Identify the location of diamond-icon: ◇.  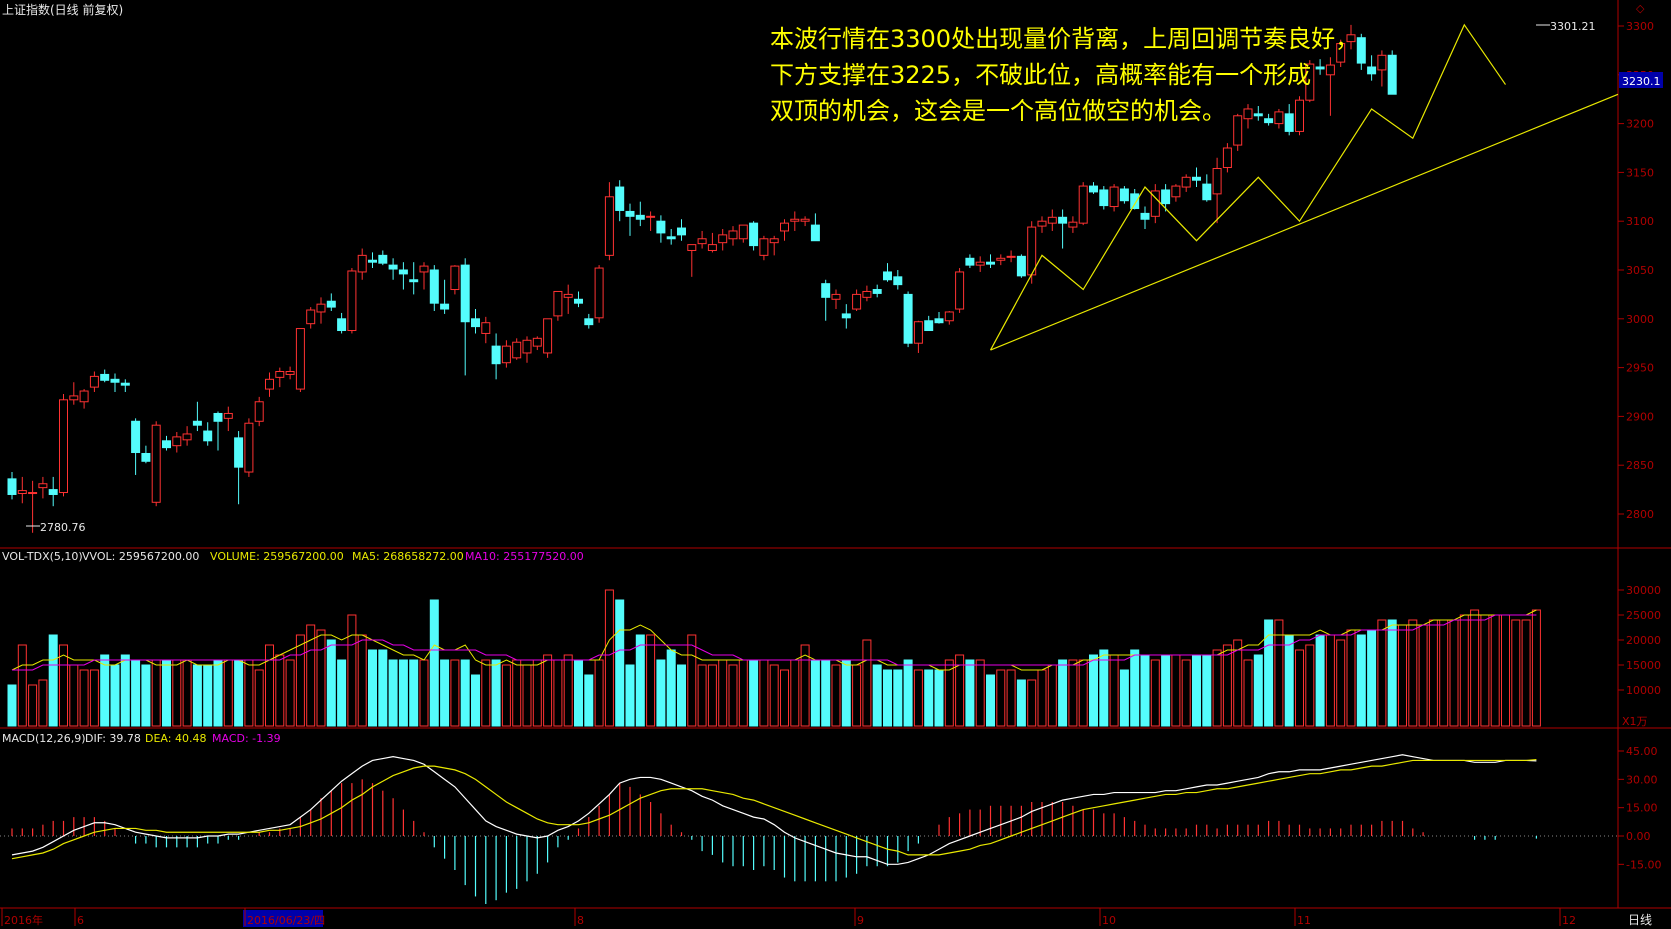
(1640, 8).